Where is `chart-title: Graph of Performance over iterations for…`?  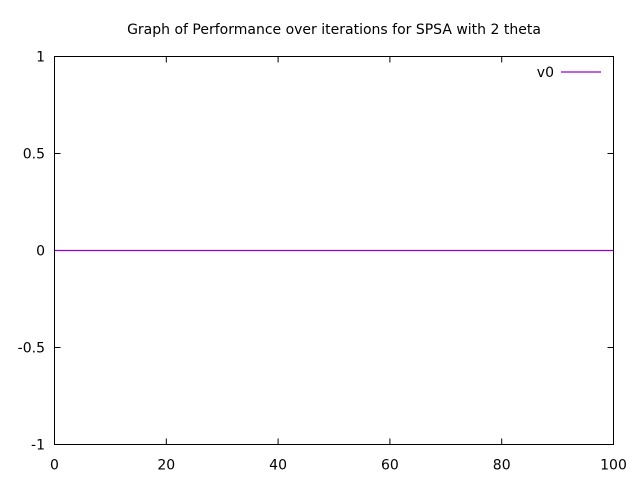
chart-title: Graph of Performance over iterations for… is located at coordinates (334, 30).